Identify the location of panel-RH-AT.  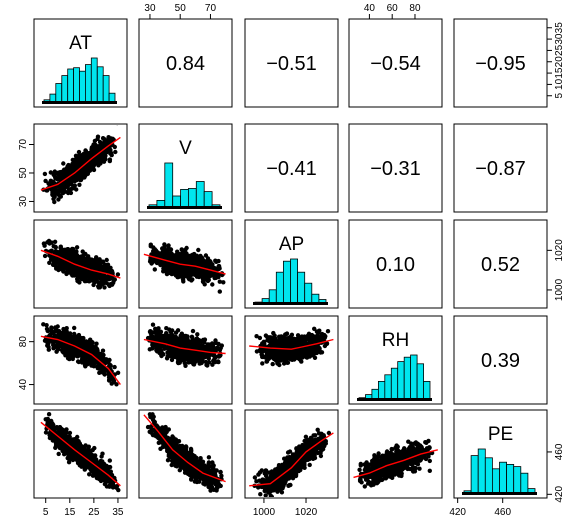
(80, 360).